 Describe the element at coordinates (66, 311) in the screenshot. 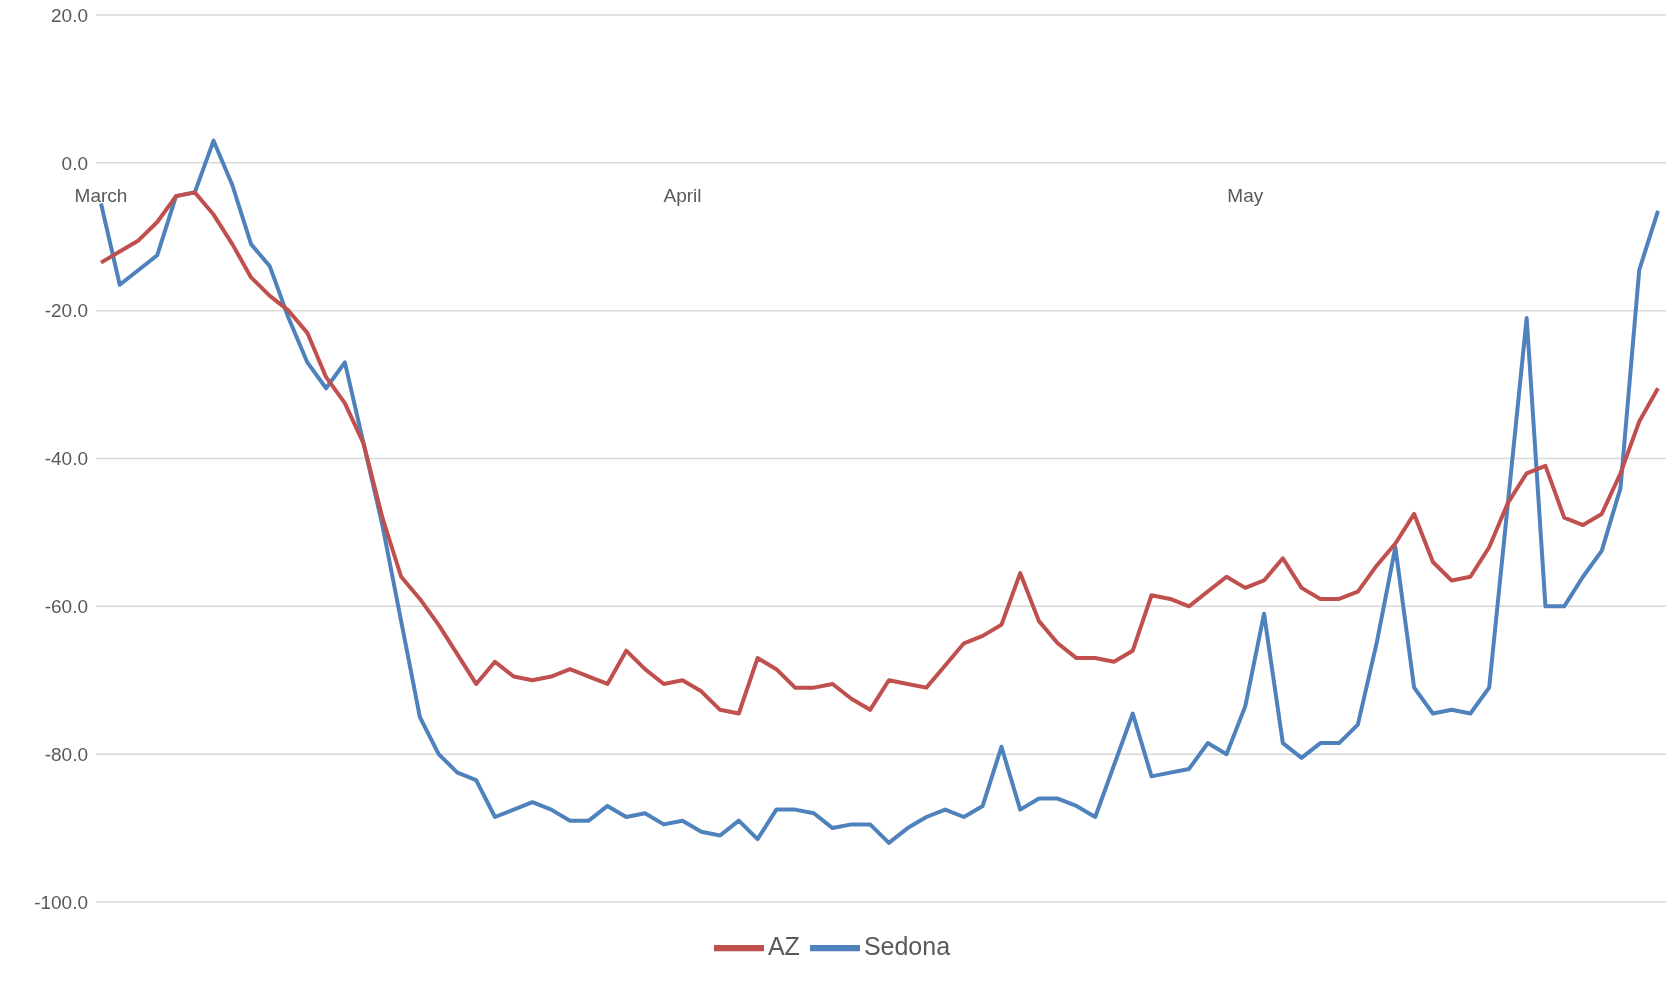

I see `y-tick-label: -20.0` at that location.